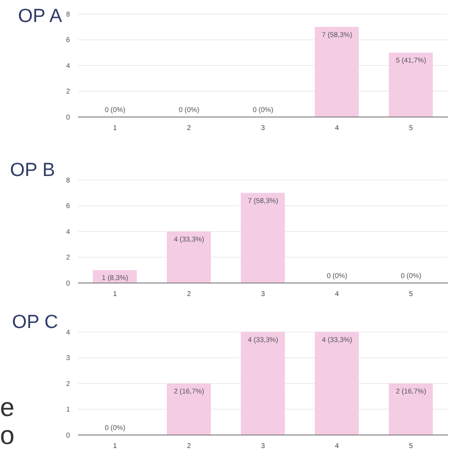 This screenshot has width=452, height=457. Describe the element at coordinates (33, 171) in the screenshot. I see `chart-title: OP B` at that location.